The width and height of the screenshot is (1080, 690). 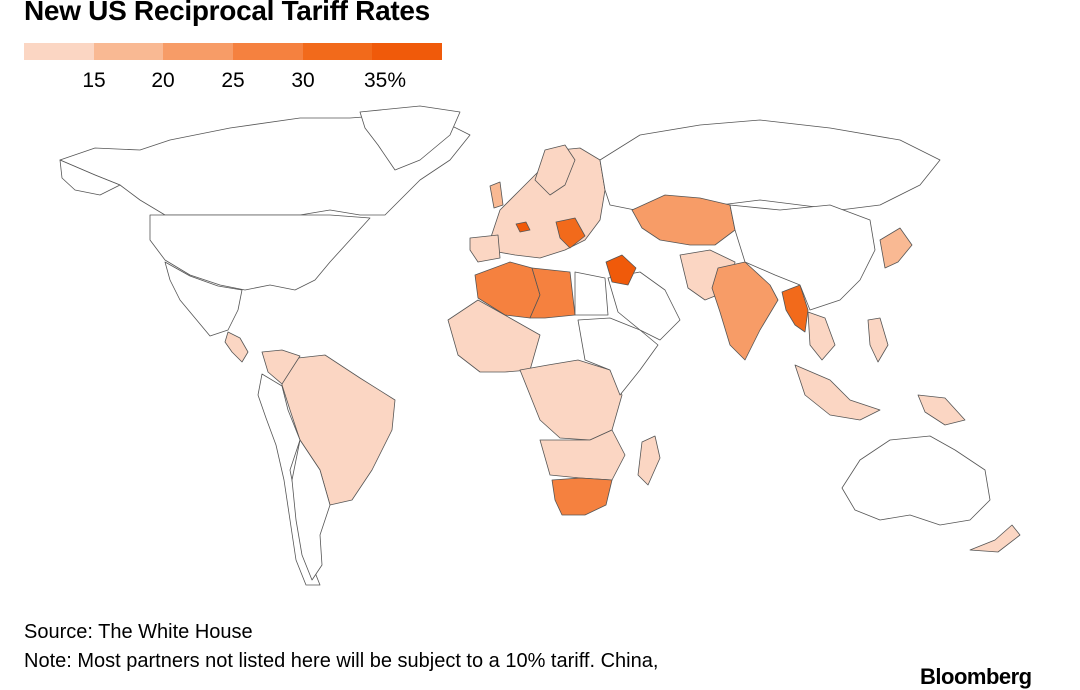 I want to click on brazil-region, so click(x=337, y=430).